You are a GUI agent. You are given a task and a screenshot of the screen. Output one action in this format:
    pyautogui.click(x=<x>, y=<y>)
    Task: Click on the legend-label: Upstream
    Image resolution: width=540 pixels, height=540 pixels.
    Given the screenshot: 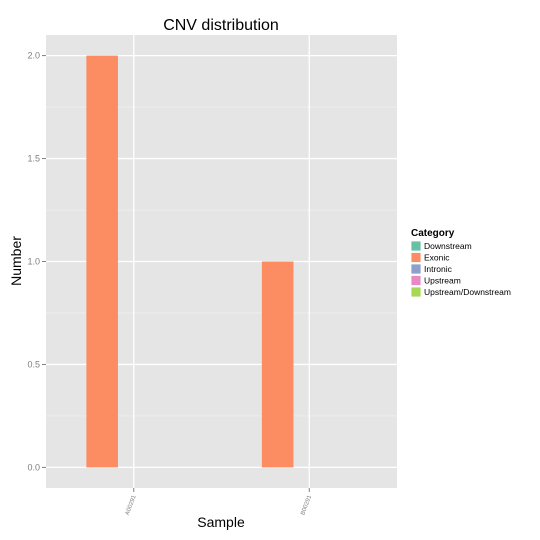 What is the action you would take?
    pyautogui.click(x=442, y=281)
    